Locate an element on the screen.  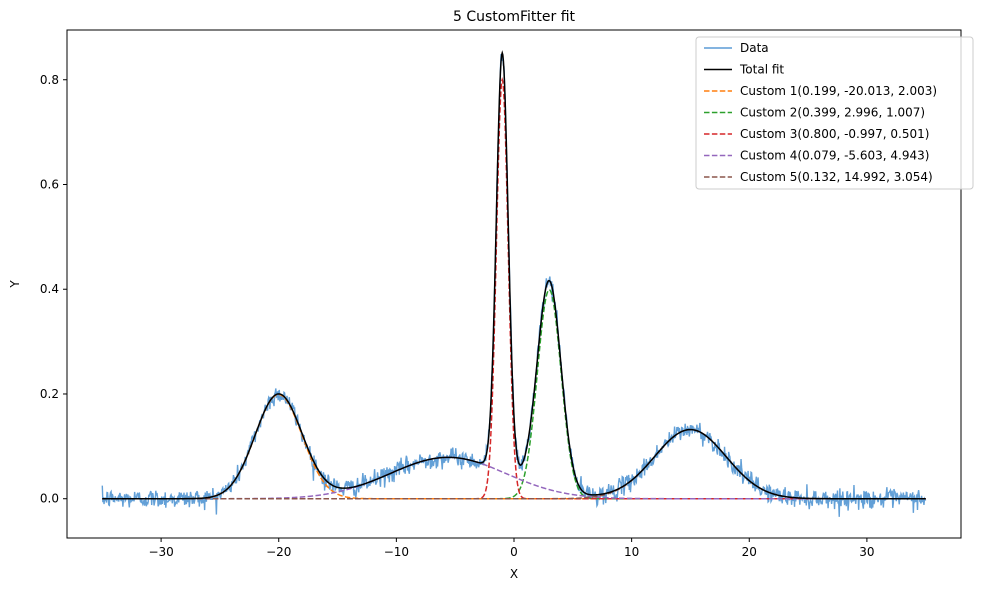
legend-label-component-3: Custom 3(0.800, -0.997, 0.501) is located at coordinates (834, 134).